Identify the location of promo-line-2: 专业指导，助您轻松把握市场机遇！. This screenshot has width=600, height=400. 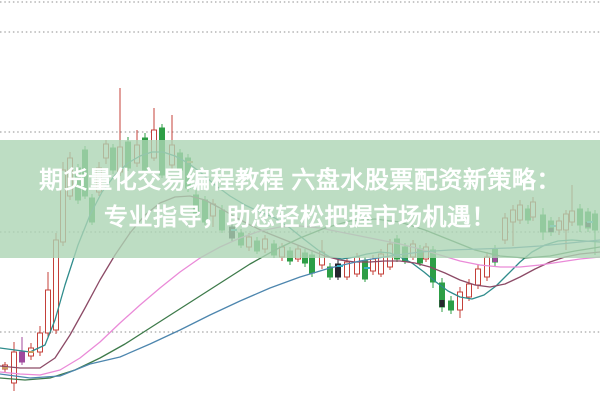
(300, 217).